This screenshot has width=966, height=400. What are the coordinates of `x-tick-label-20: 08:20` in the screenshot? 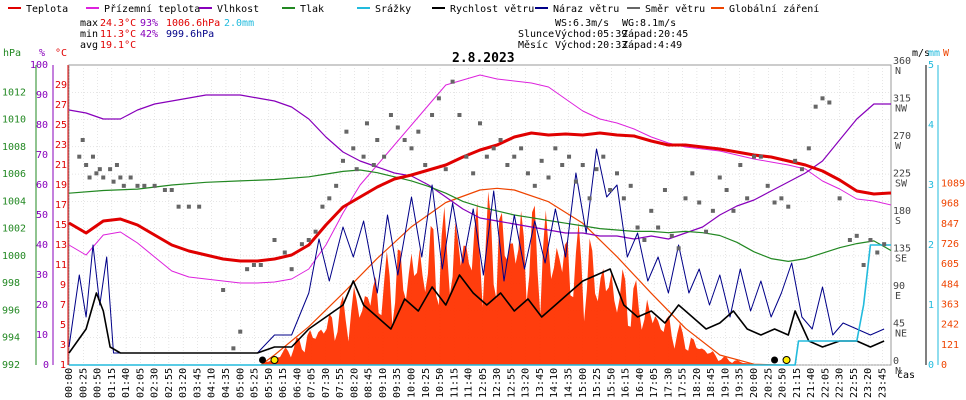 It's located at (354, 383).